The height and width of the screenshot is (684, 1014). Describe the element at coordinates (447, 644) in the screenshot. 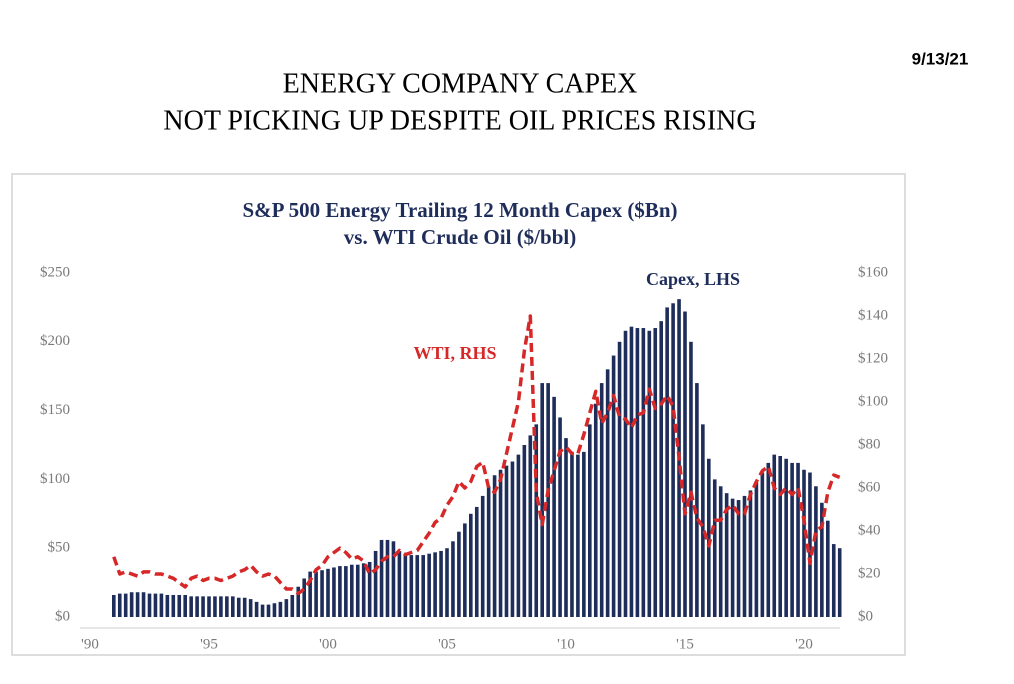

I see `x-tick-label: '05` at that location.